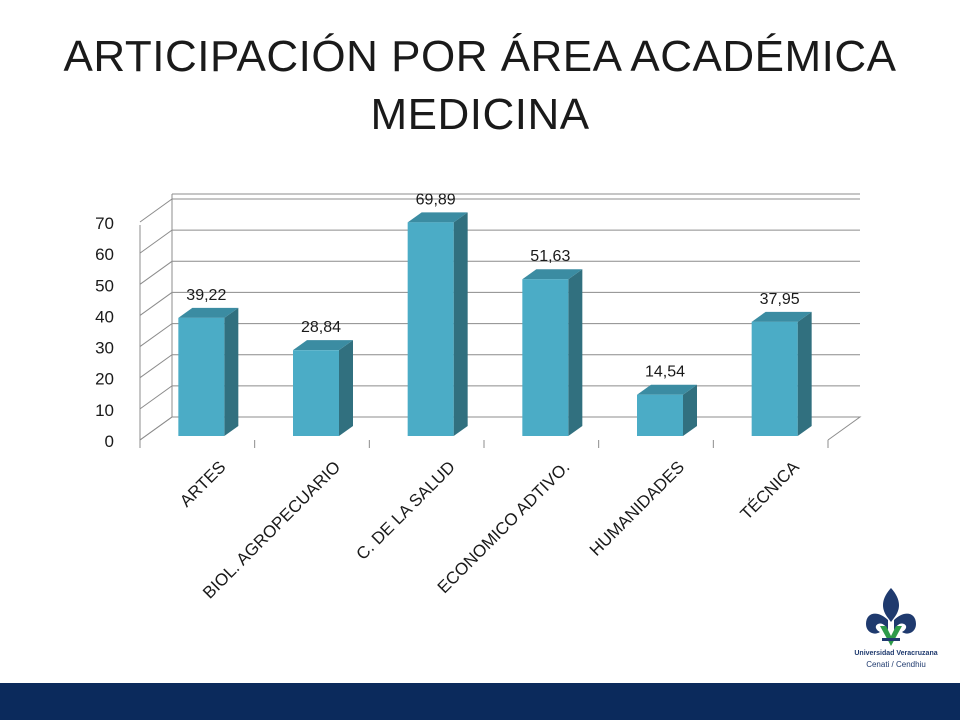 The height and width of the screenshot is (720, 960). Describe the element at coordinates (104, 285) in the screenshot. I see `y-tick-label: 50` at that location.